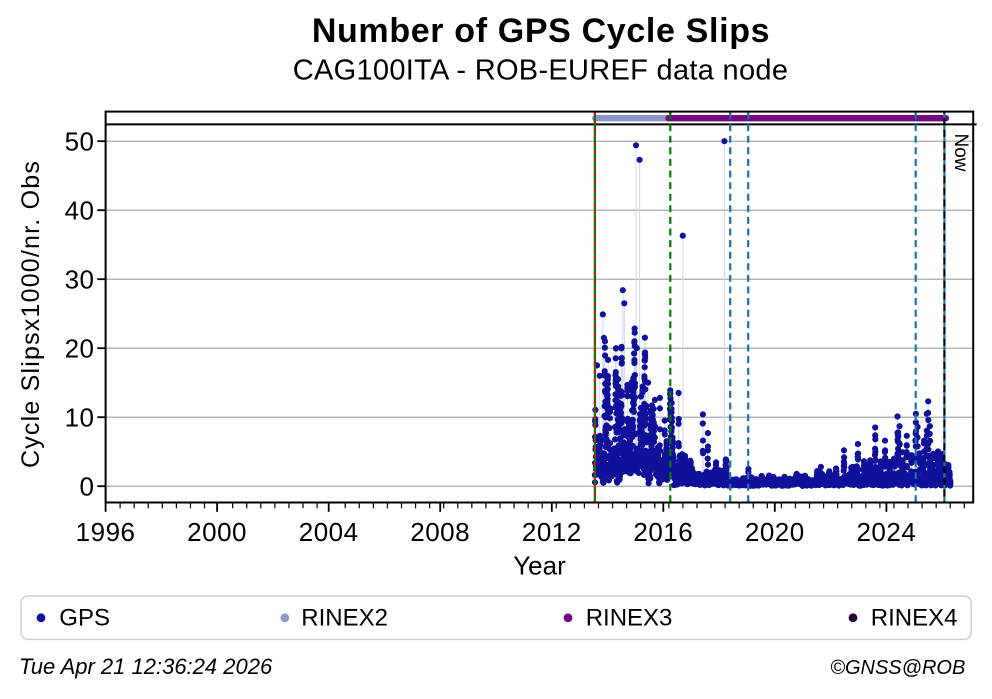 Image resolution: width=992 pixels, height=699 pixels. I want to click on svg-text: 1996, so click(106, 532).